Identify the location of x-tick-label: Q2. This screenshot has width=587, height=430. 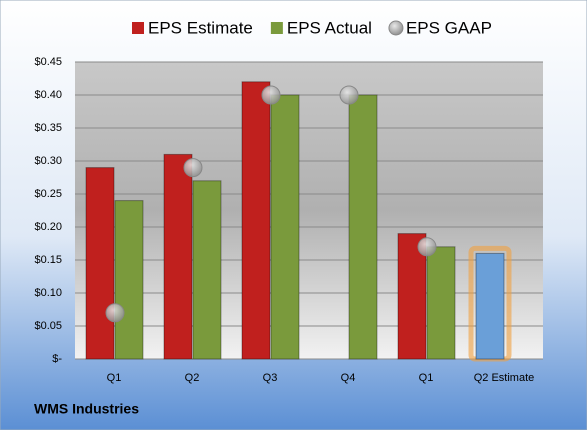
(192, 378).